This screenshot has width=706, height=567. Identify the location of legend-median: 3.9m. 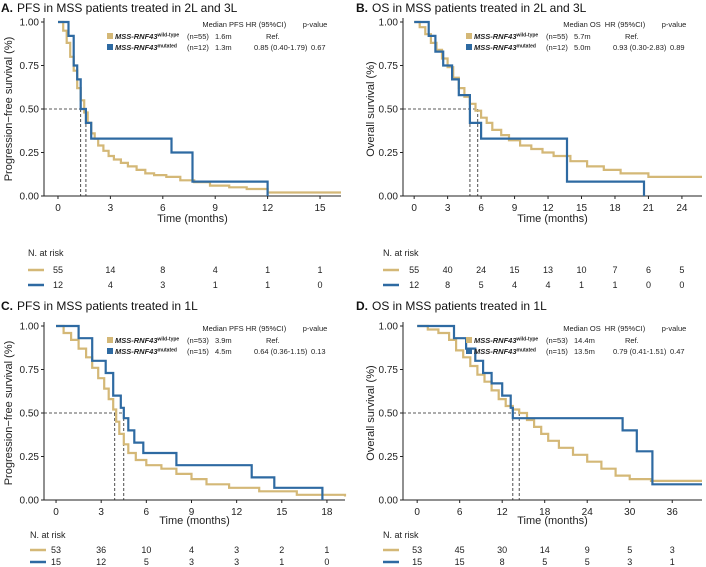
(223, 340).